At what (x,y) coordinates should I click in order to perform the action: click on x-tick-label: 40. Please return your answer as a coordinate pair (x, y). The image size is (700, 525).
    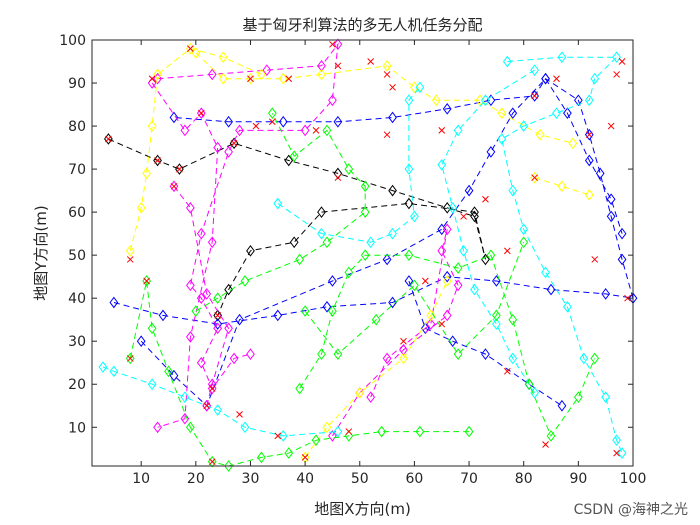
    Looking at the image, I should click on (305, 479).